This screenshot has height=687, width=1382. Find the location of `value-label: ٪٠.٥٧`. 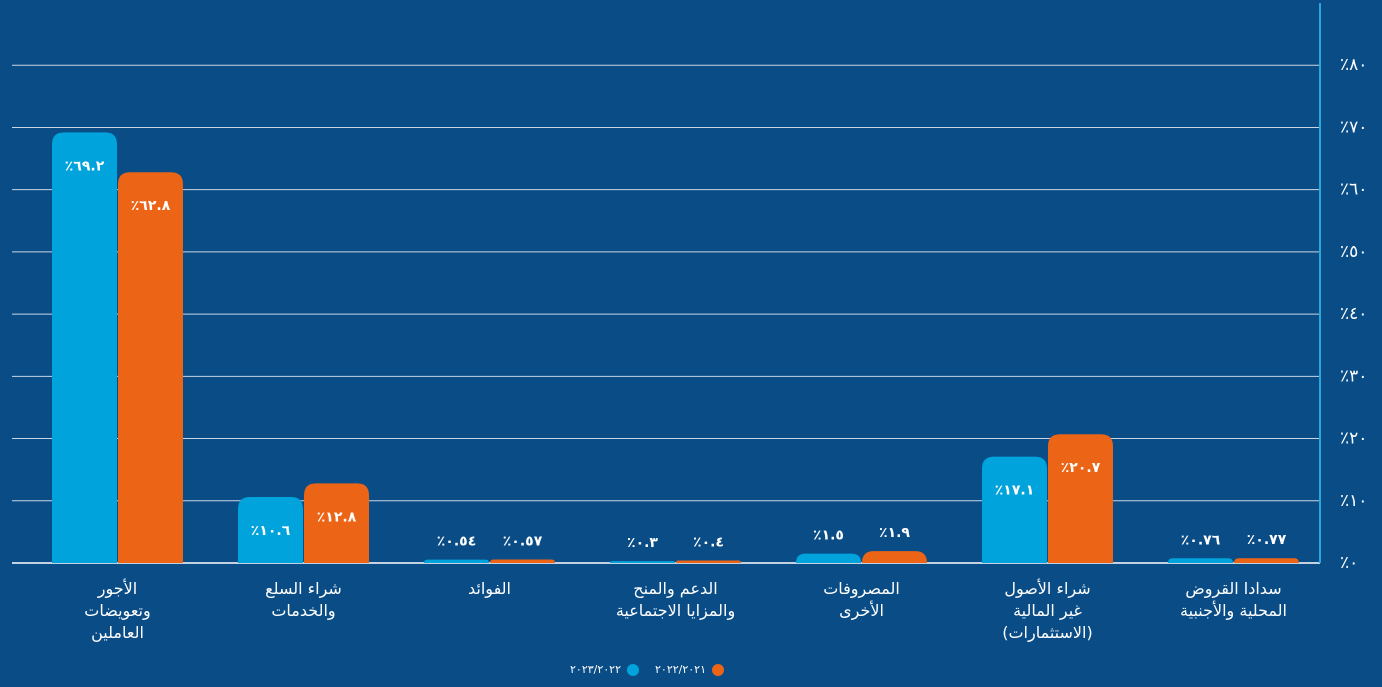

value-label: ٪٠.٥٧ is located at coordinates (523, 541).